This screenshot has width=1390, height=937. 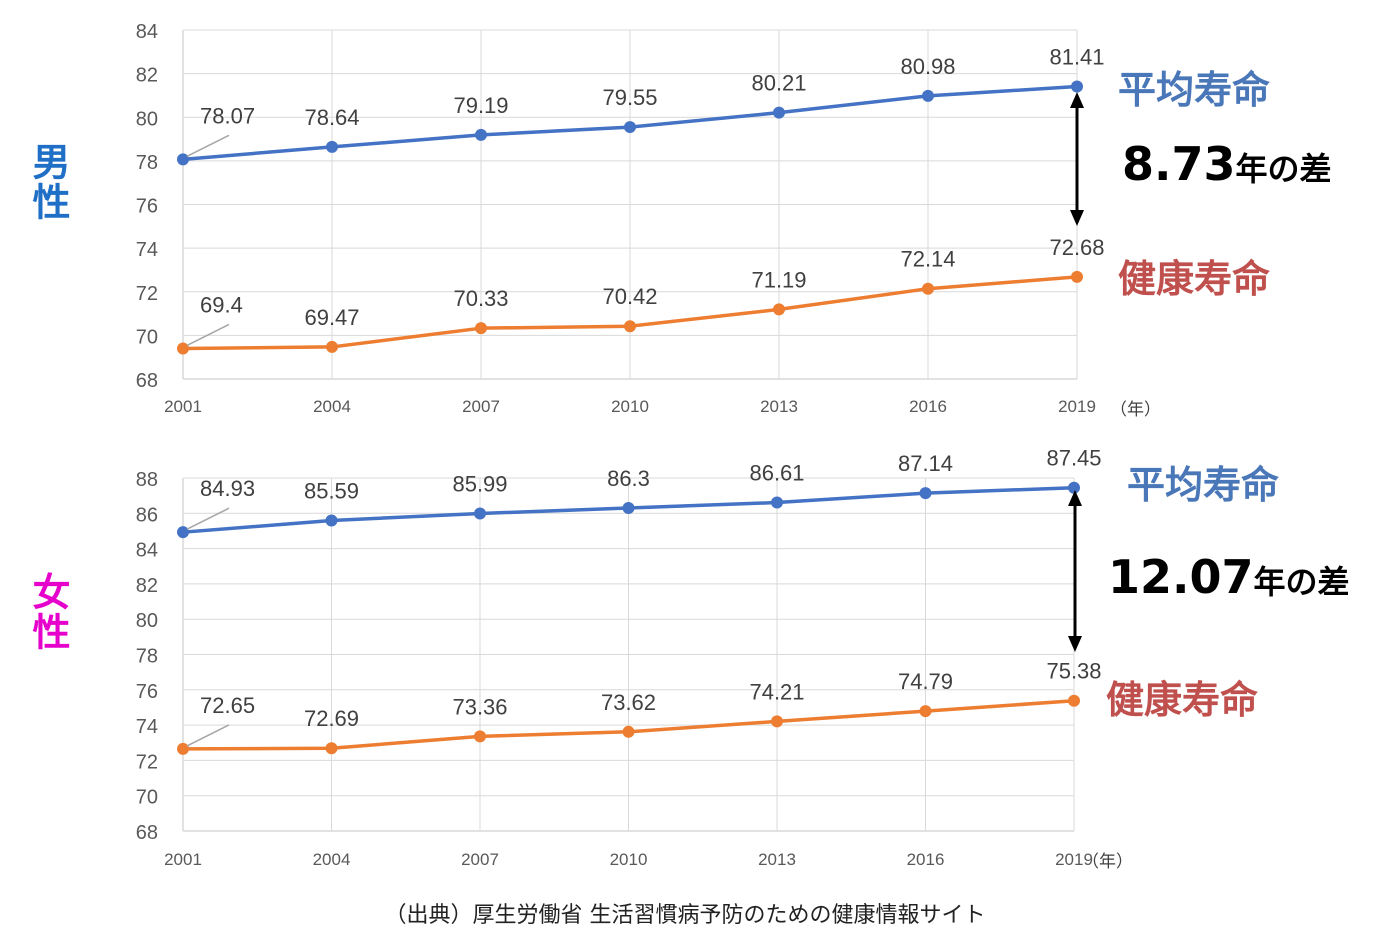 I want to click on healthy-data-label: 72.69, so click(x=331, y=718).